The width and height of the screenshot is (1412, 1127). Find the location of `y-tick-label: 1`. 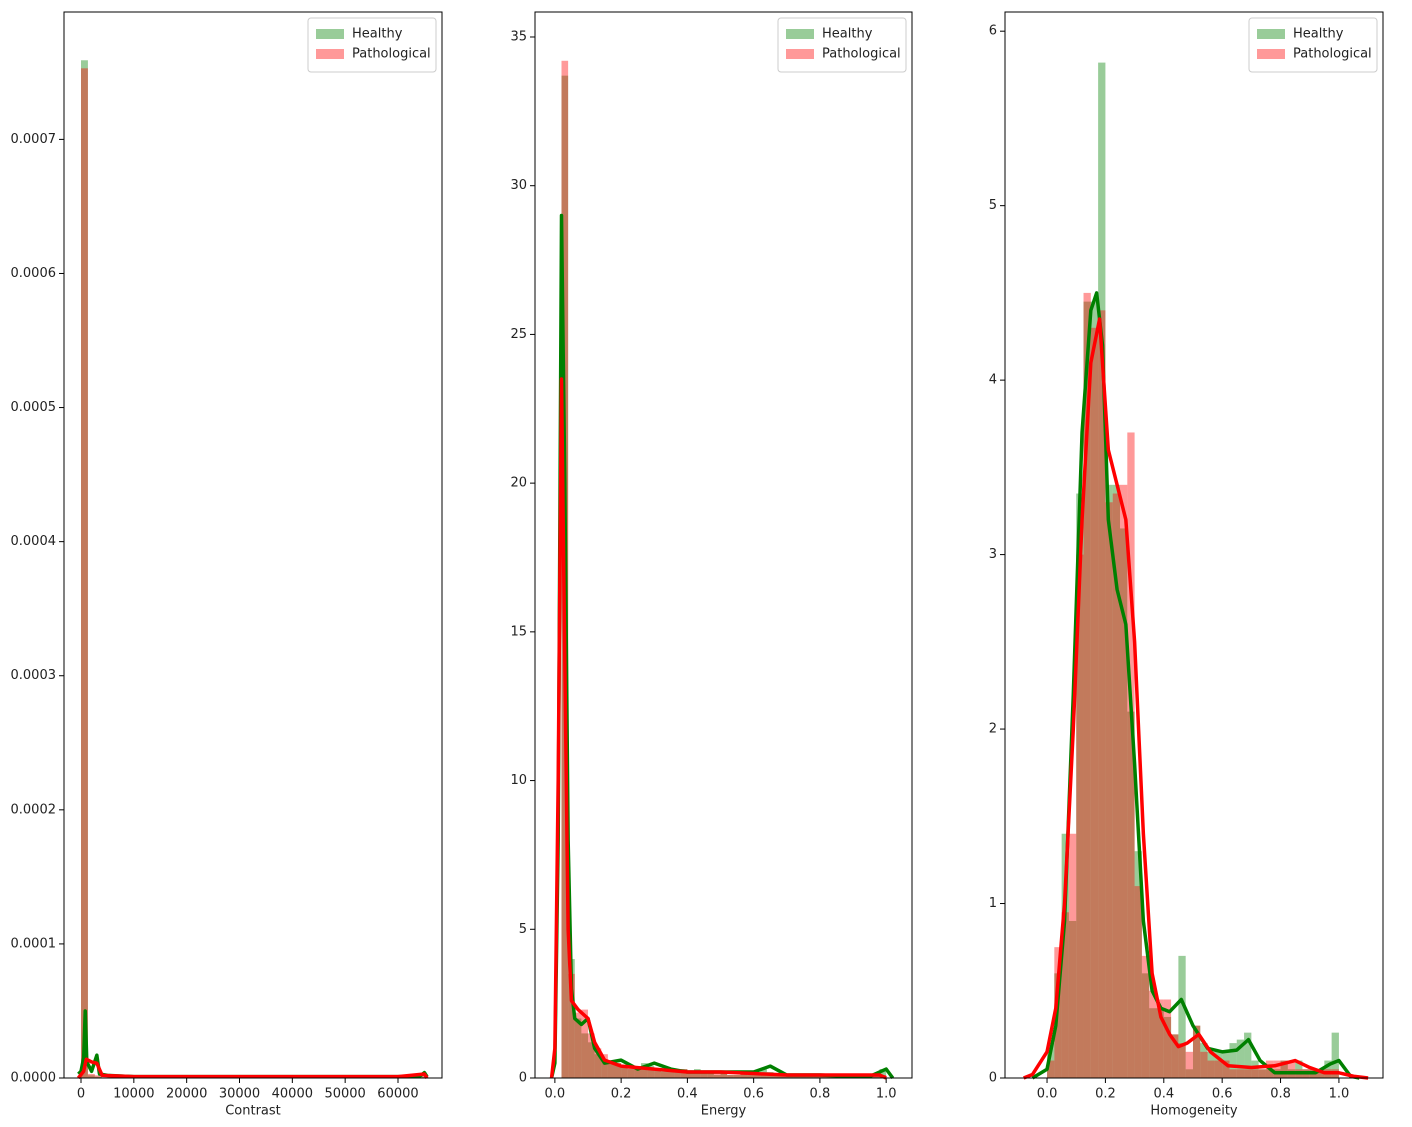

y-tick-label: 1 is located at coordinates (993, 903).